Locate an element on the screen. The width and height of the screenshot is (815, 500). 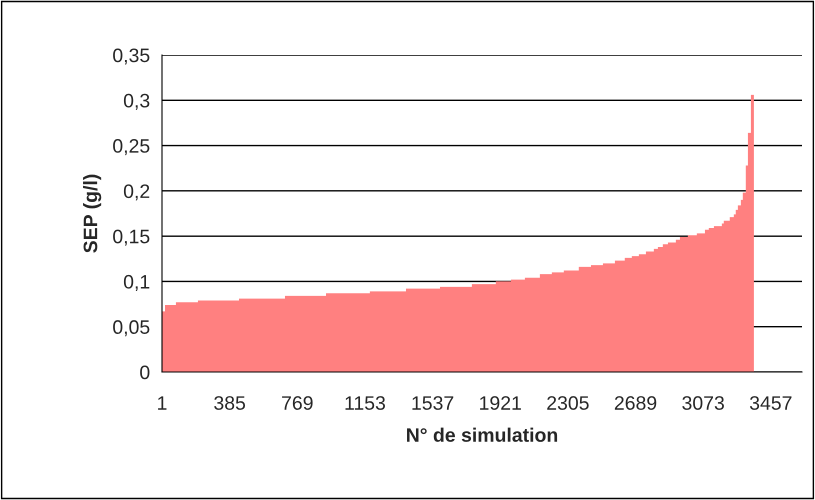
x-tick-label: 2689 is located at coordinates (635, 403).